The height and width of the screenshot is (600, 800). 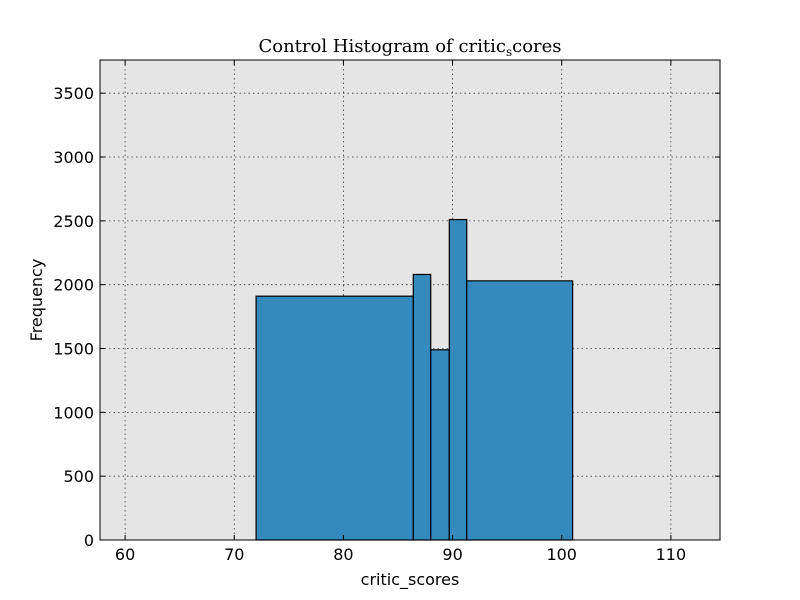 I want to click on y-tick-label: 3000, so click(x=73, y=157).